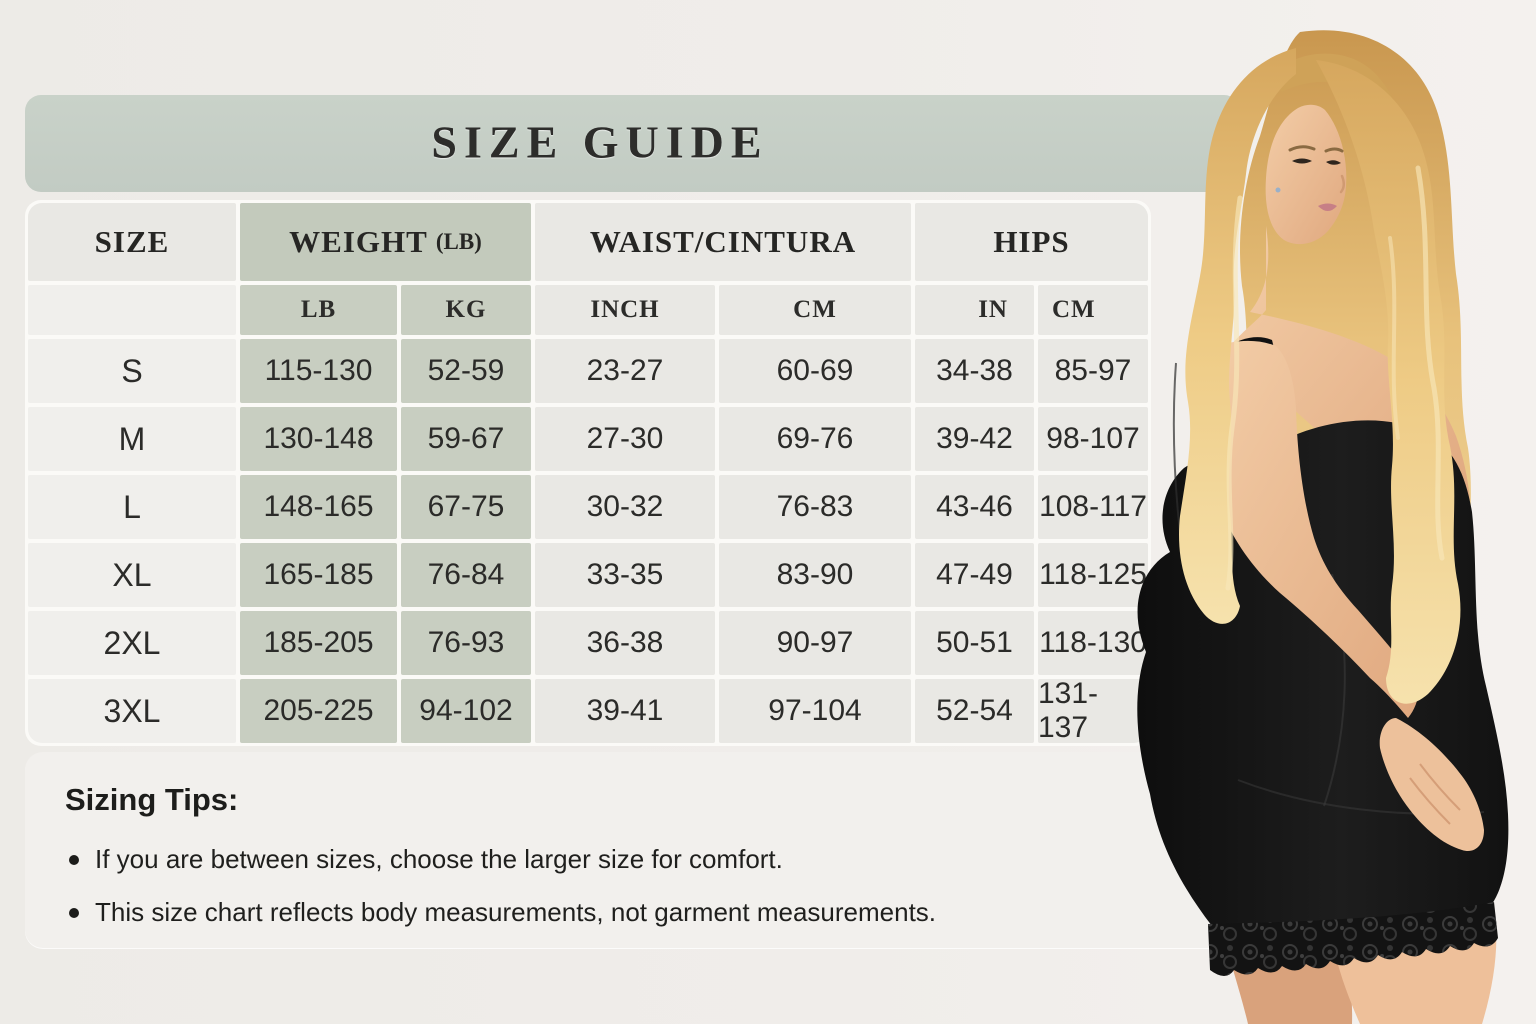 The height and width of the screenshot is (1024, 1536). Describe the element at coordinates (466, 711) in the screenshot. I see `row-3xl-weight-kg: 94-102` at that location.